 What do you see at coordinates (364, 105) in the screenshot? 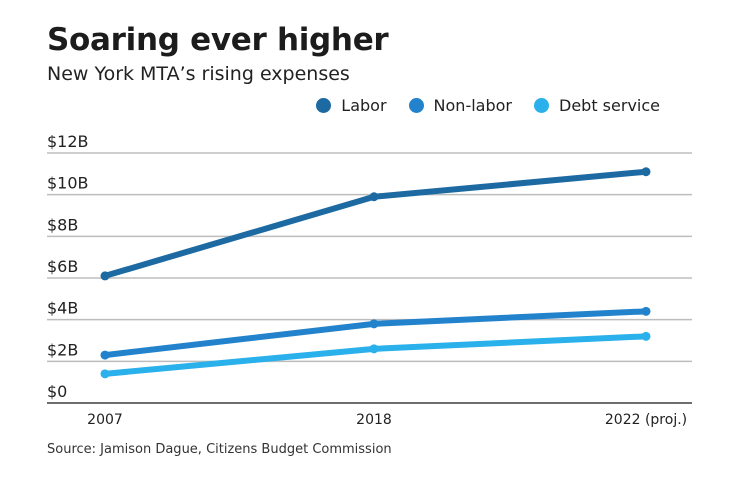
I see `legend-label: Labor` at bounding box center [364, 105].